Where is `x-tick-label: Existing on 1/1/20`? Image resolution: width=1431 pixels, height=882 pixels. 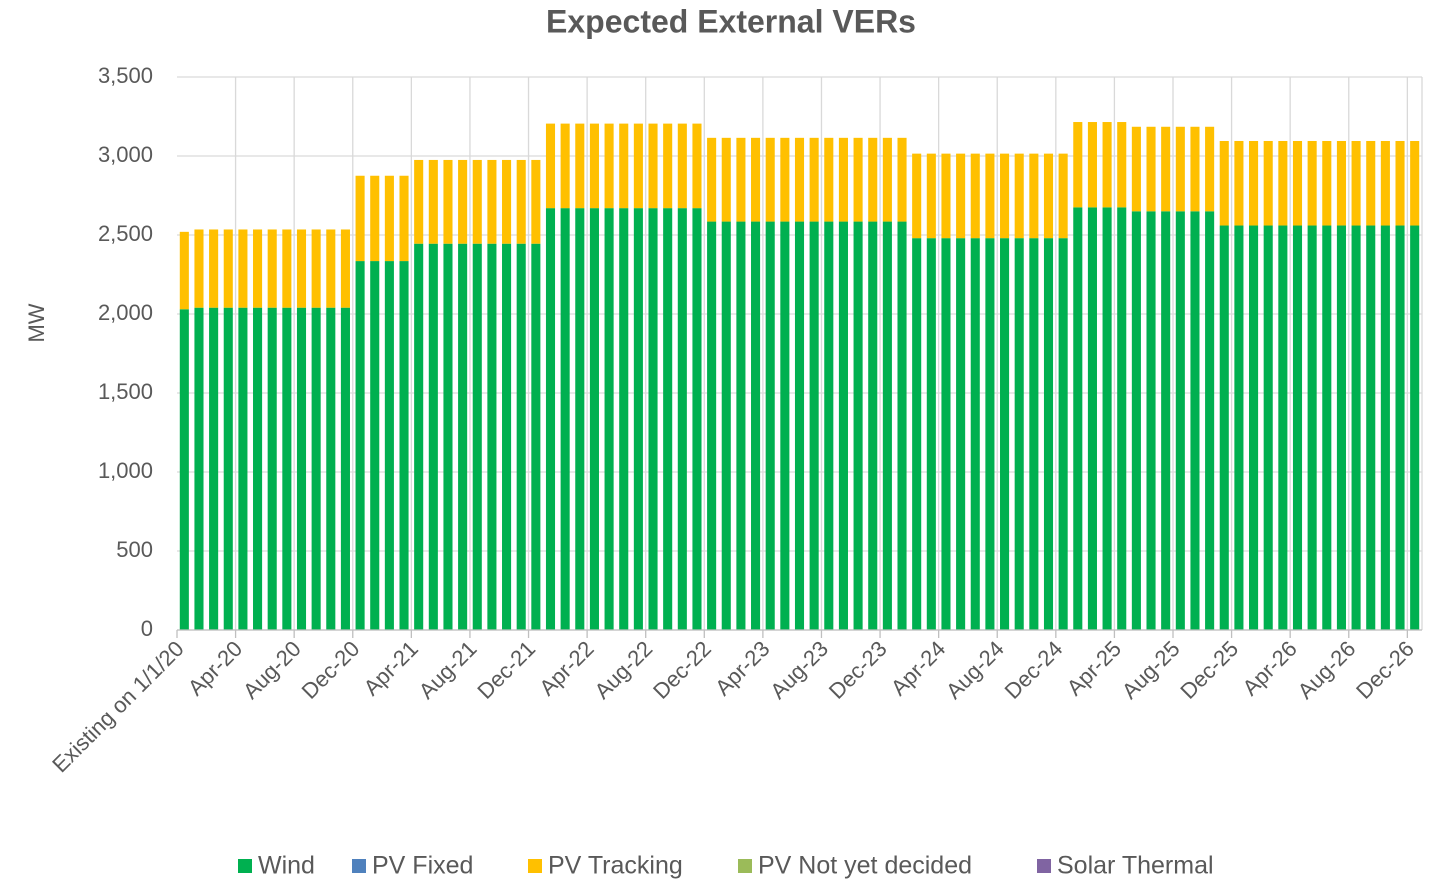
x-tick-label: Existing on 1/1/20 is located at coordinates (117, 706).